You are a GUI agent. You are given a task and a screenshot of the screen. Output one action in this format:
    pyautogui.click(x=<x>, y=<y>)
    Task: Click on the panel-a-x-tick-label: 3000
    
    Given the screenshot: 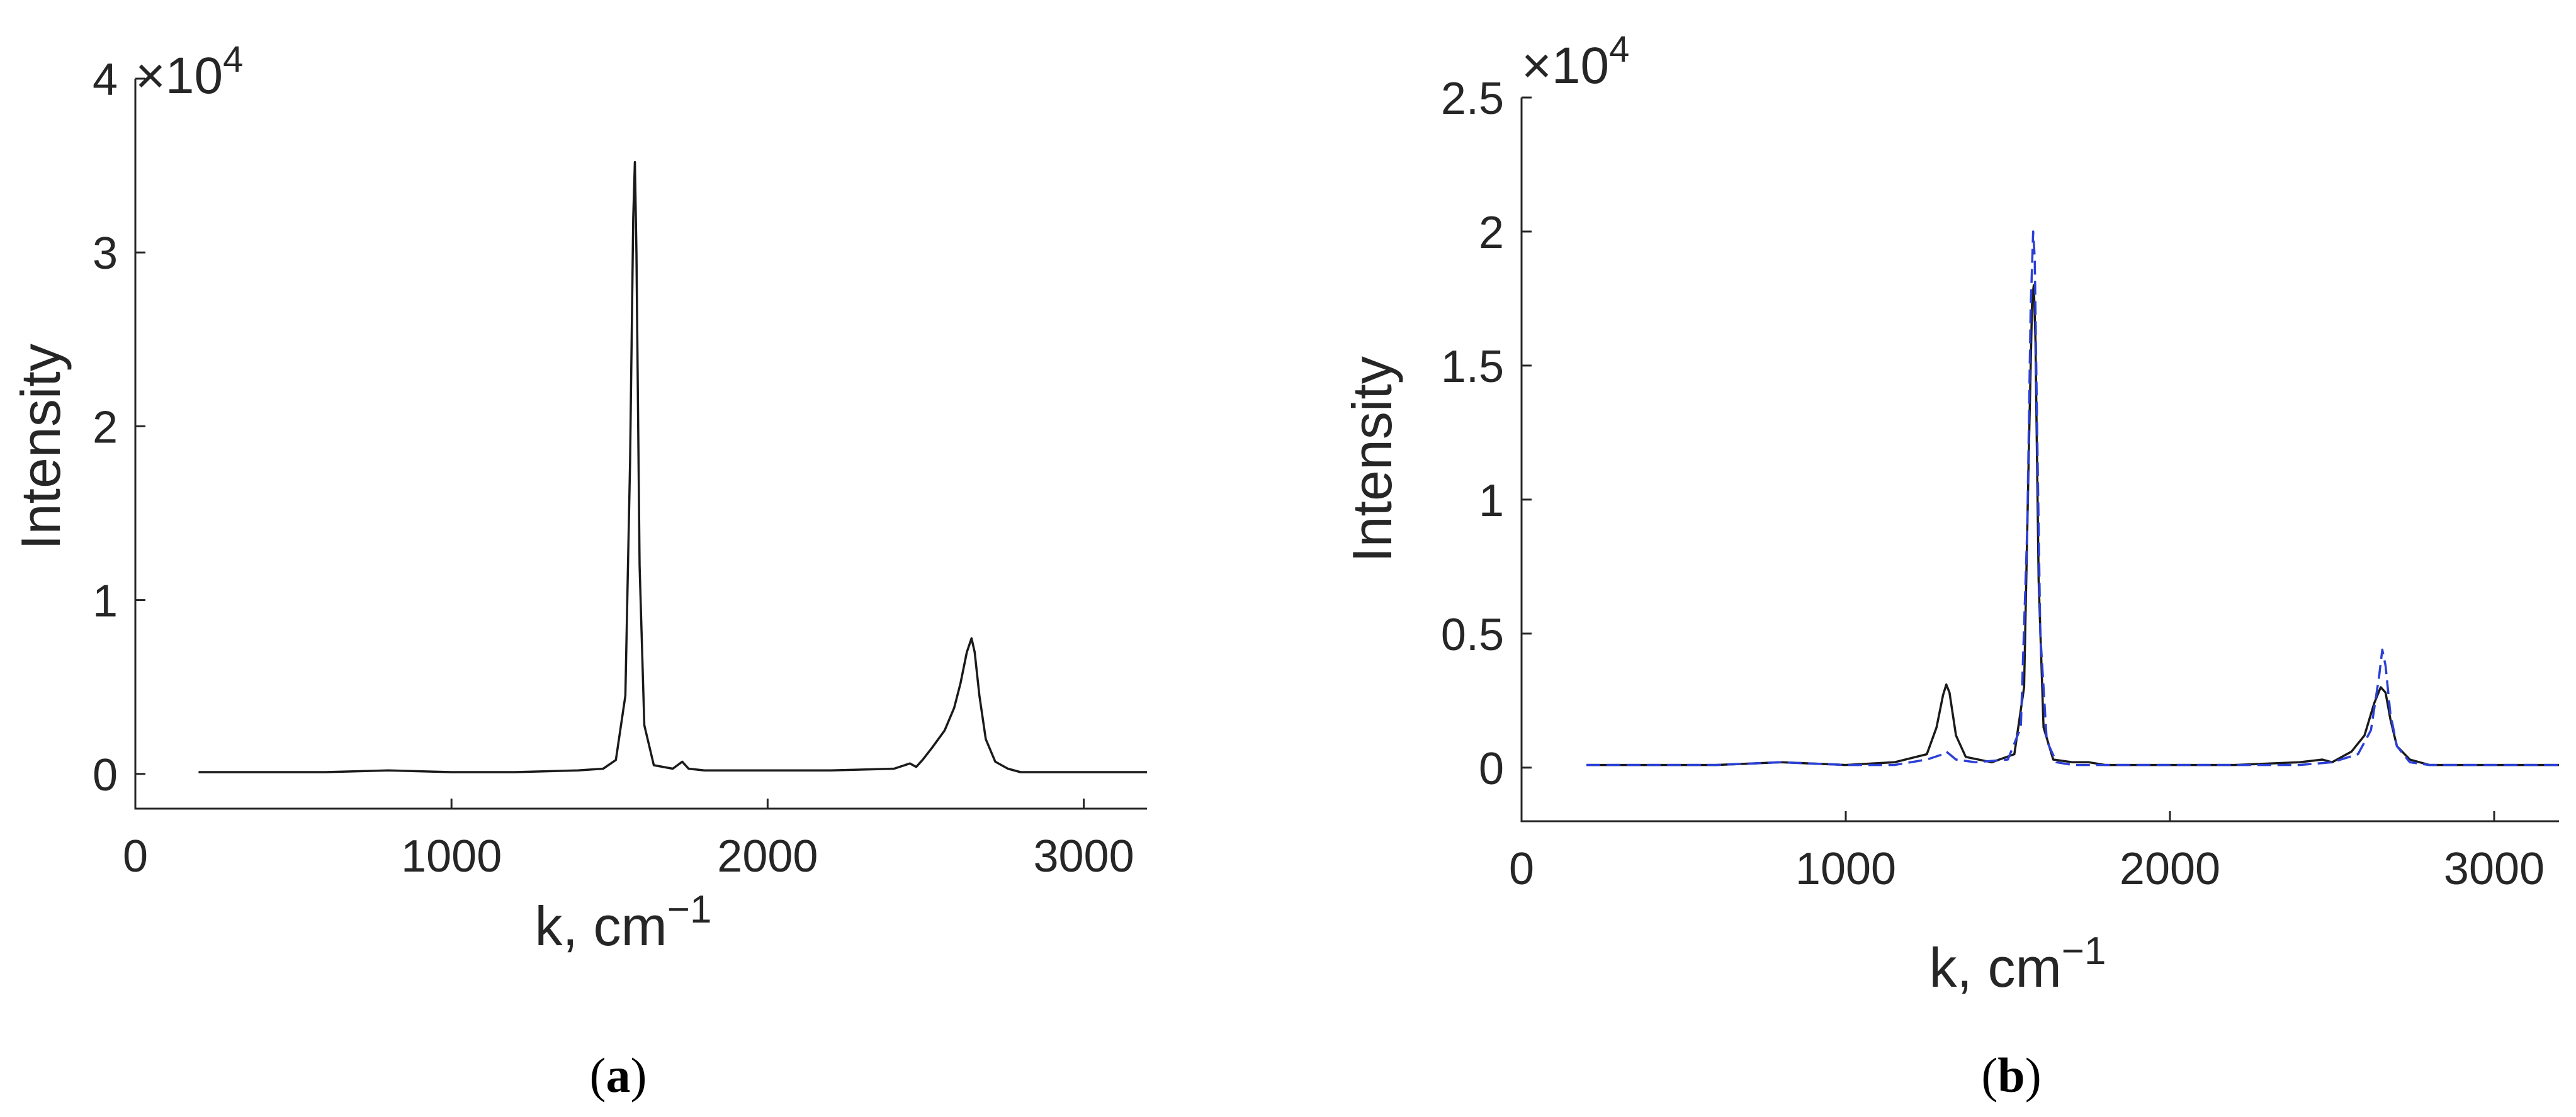 What is the action you would take?
    pyautogui.click(x=1083, y=856)
    